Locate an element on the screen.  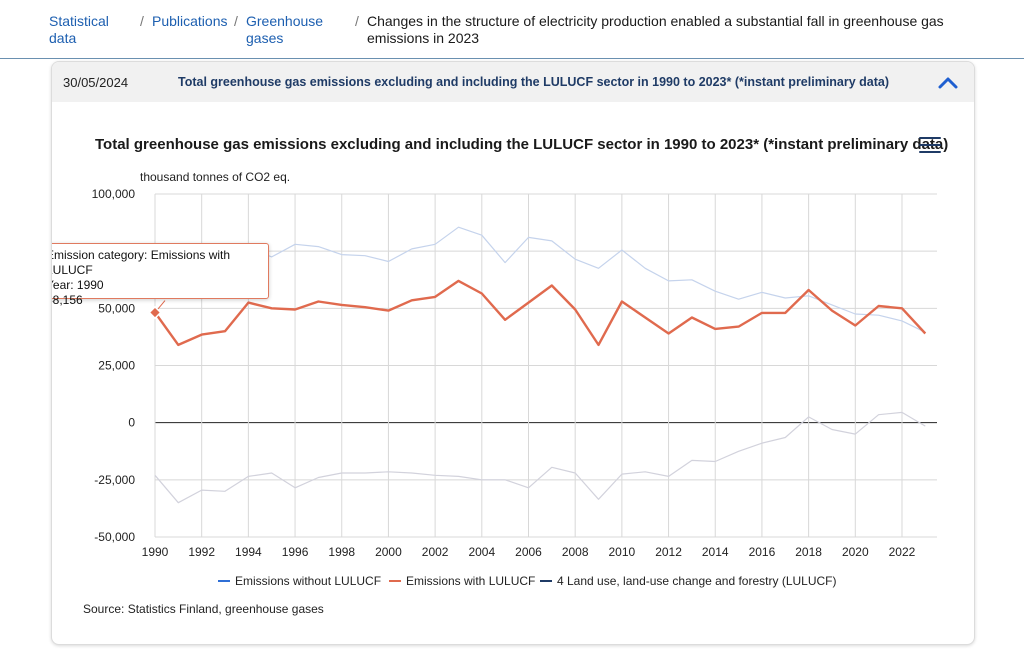
highlighted-data-point is located at coordinates (155, 312).